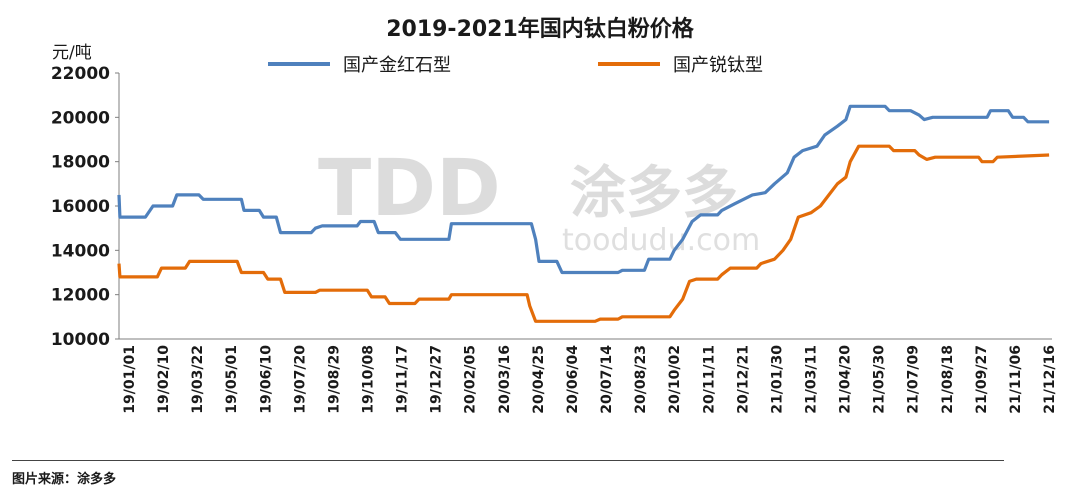  I want to click on y-ticks: 10000 12000 14000 16000 18000 20000 22000, so click(85, 207).